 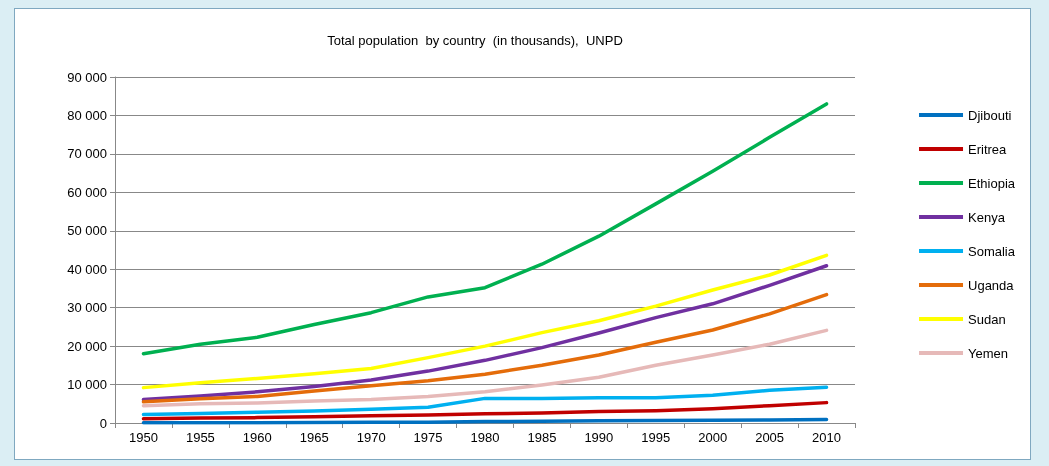 What do you see at coordinates (87, 308) in the screenshot?
I see `y-tick-label: 30 000` at bounding box center [87, 308].